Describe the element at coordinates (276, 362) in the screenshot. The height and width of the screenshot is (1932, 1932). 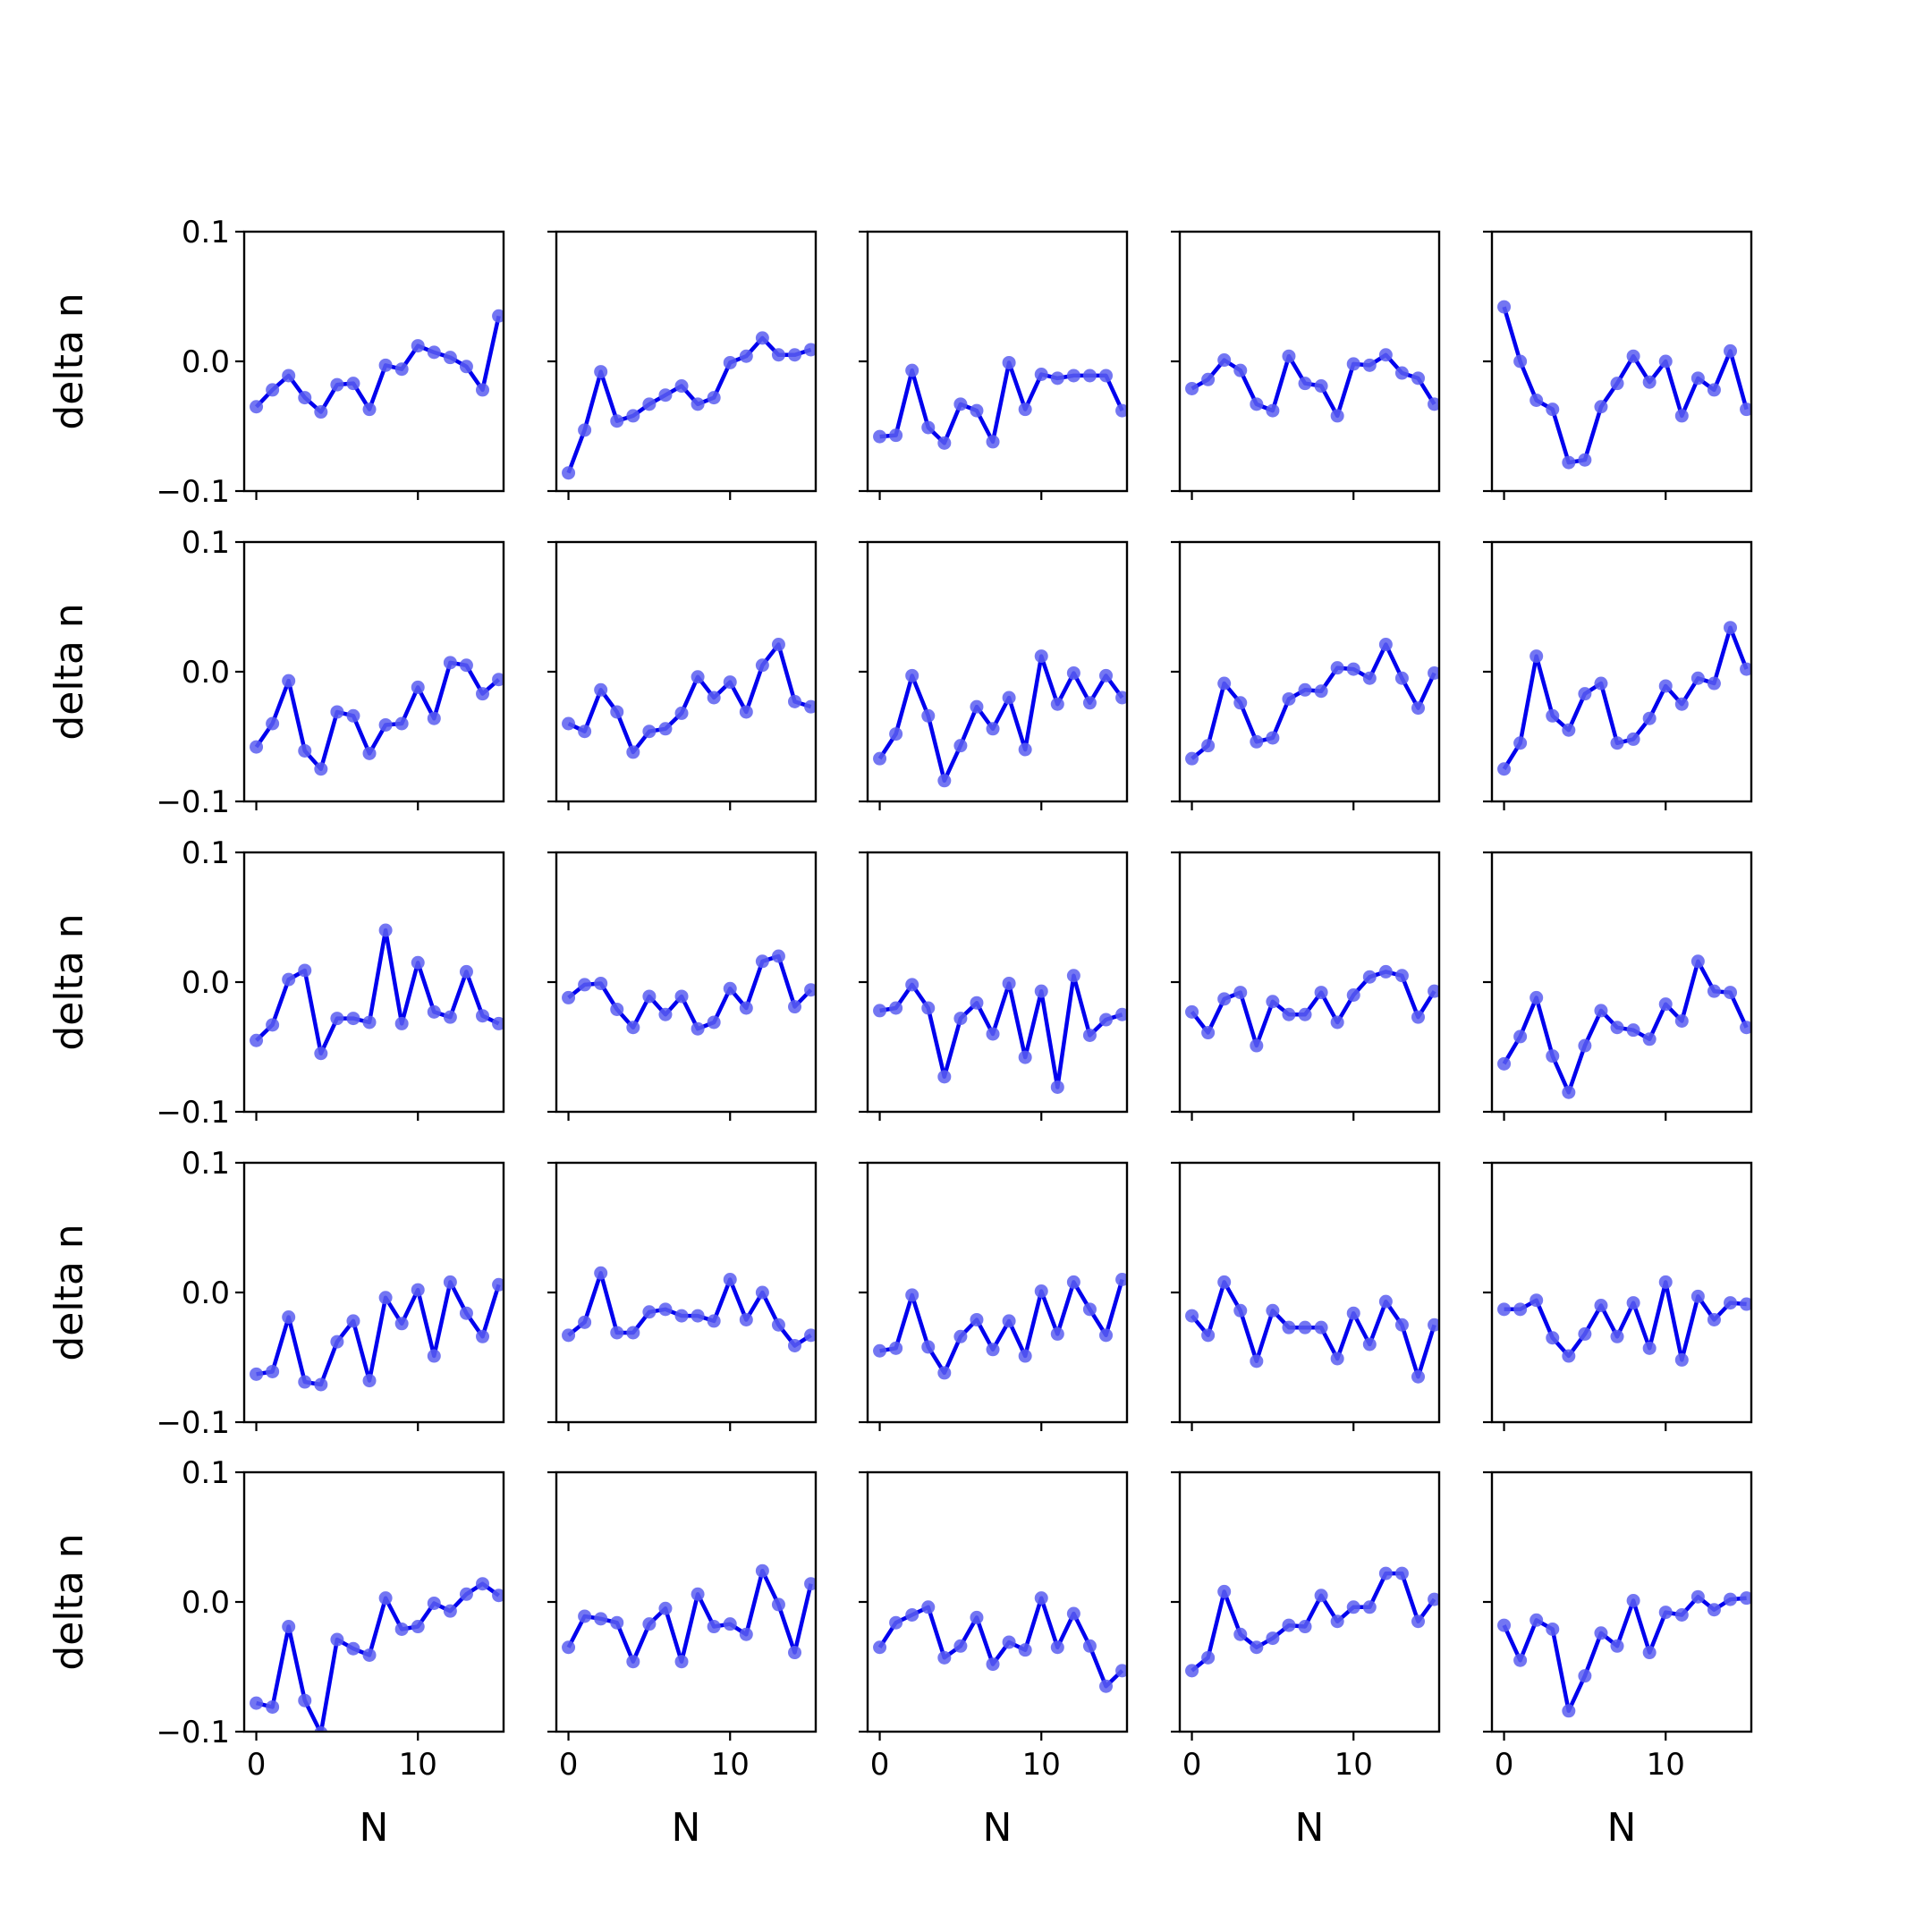
I see `subplot-1-1: −0.1 0.0 0.1 delta n` at that location.